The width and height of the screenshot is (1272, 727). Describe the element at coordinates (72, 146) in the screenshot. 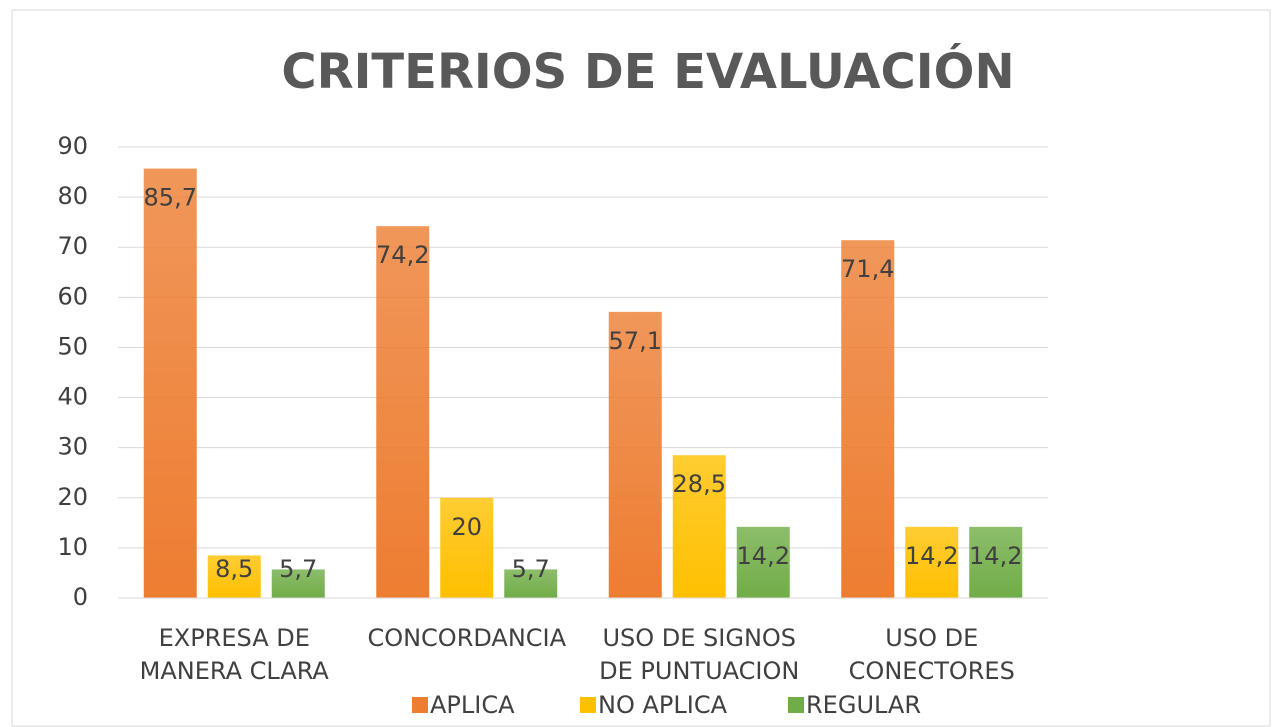

I see `y-tick-label: 90` at that location.